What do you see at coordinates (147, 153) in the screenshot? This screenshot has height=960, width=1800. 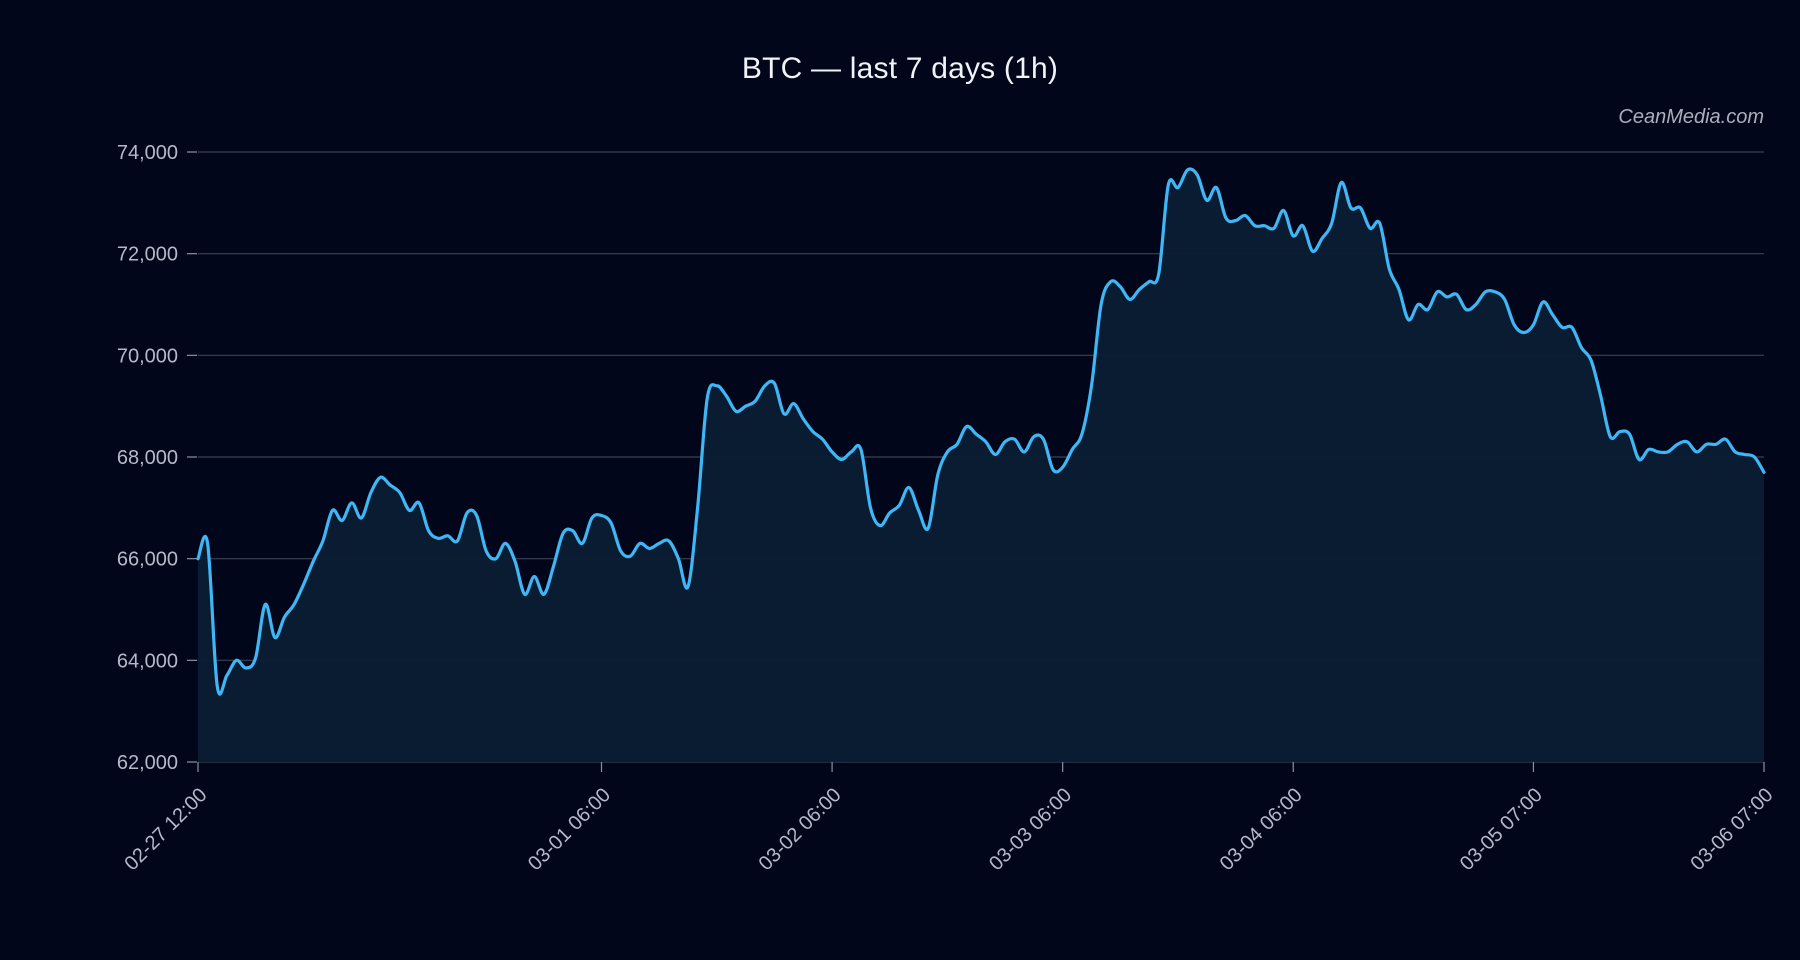 I see `y-tick-label: 74,000` at bounding box center [147, 153].